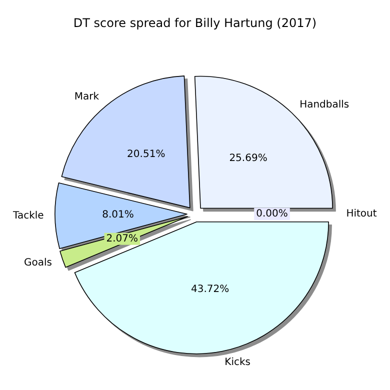  Describe the element at coordinates (122, 238) in the screenshot. I see `data-label: 2.07%` at that location.